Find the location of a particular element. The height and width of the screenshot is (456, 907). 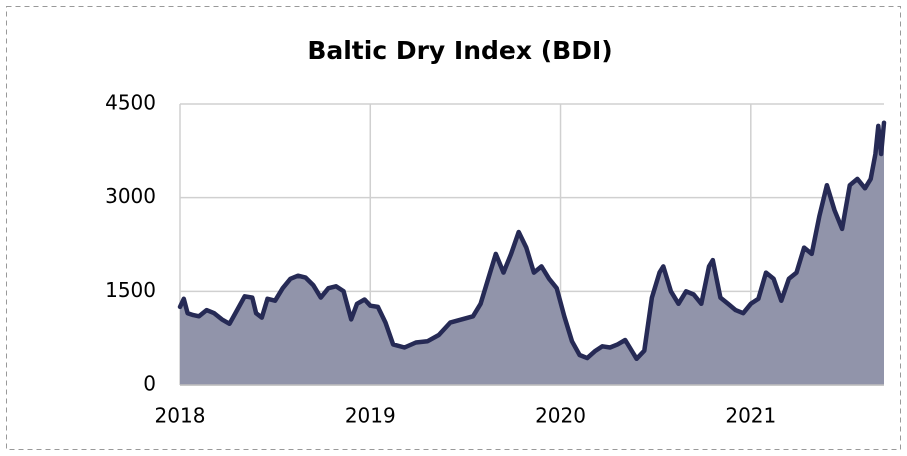

x-tick-label: 2020 is located at coordinates (560, 416).